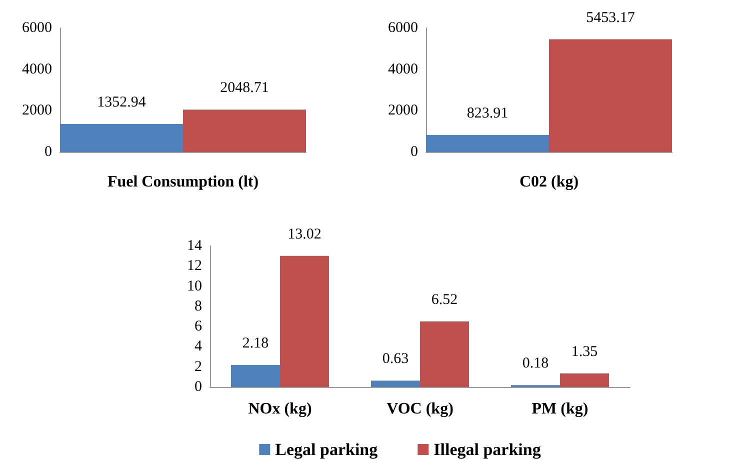 The height and width of the screenshot is (467, 732). What do you see at coordinates (420, 409) in the screenshot?
I see `x-tick-label: VOC (kg)` at bounding box center [420, 409].